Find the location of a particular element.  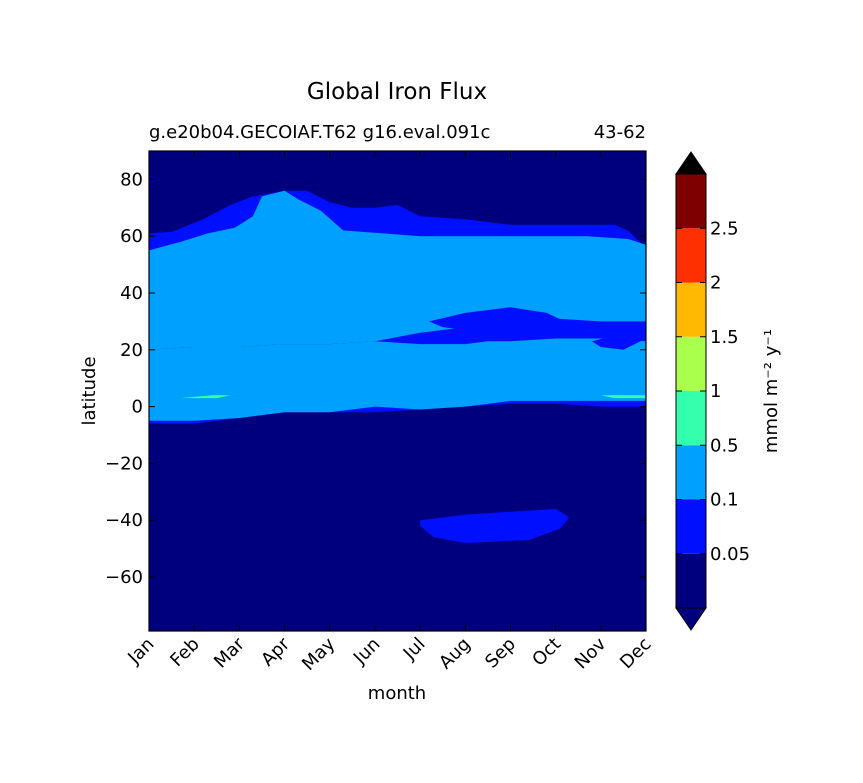

x-tick-label: May is located at coordinates (318, 653).